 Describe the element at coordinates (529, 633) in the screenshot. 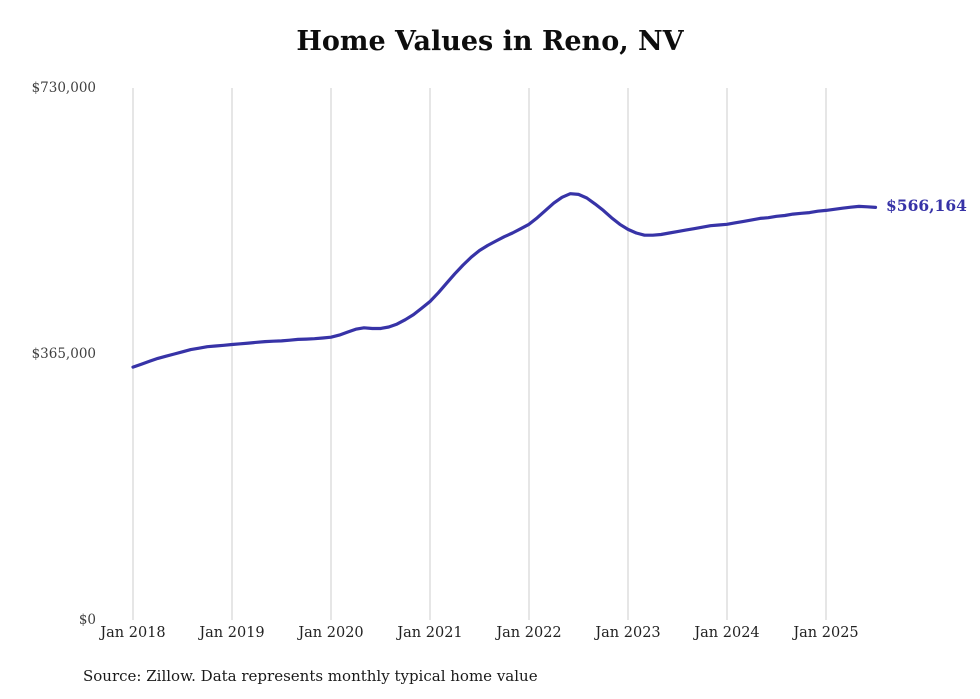

I see `x-tick-label: Jan 2022` at that location.